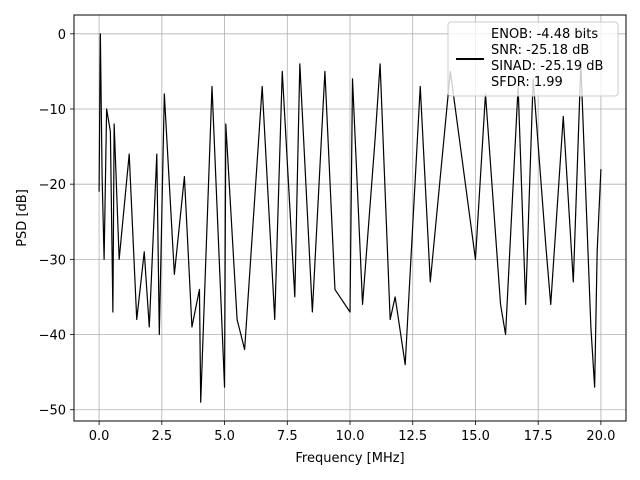 Image resolution: width=640 pixels, height=480 pixels. What do you see at coordinates (52, 260) in the screenshot?
I see `y-tick-label: −30` at bounding box center [52, 260].